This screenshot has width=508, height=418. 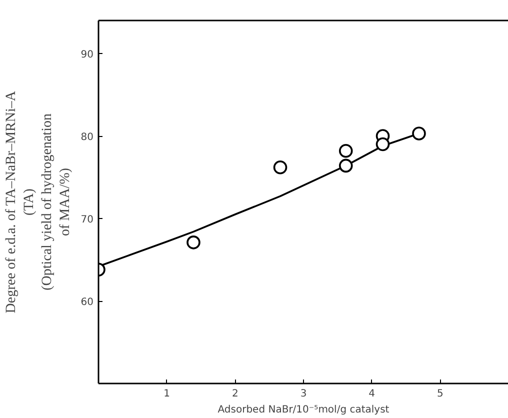 What do you see at coordinates (235, 394) in the screenshot?
I see `x-tick-label: 2` at bounding box center [235, 394].